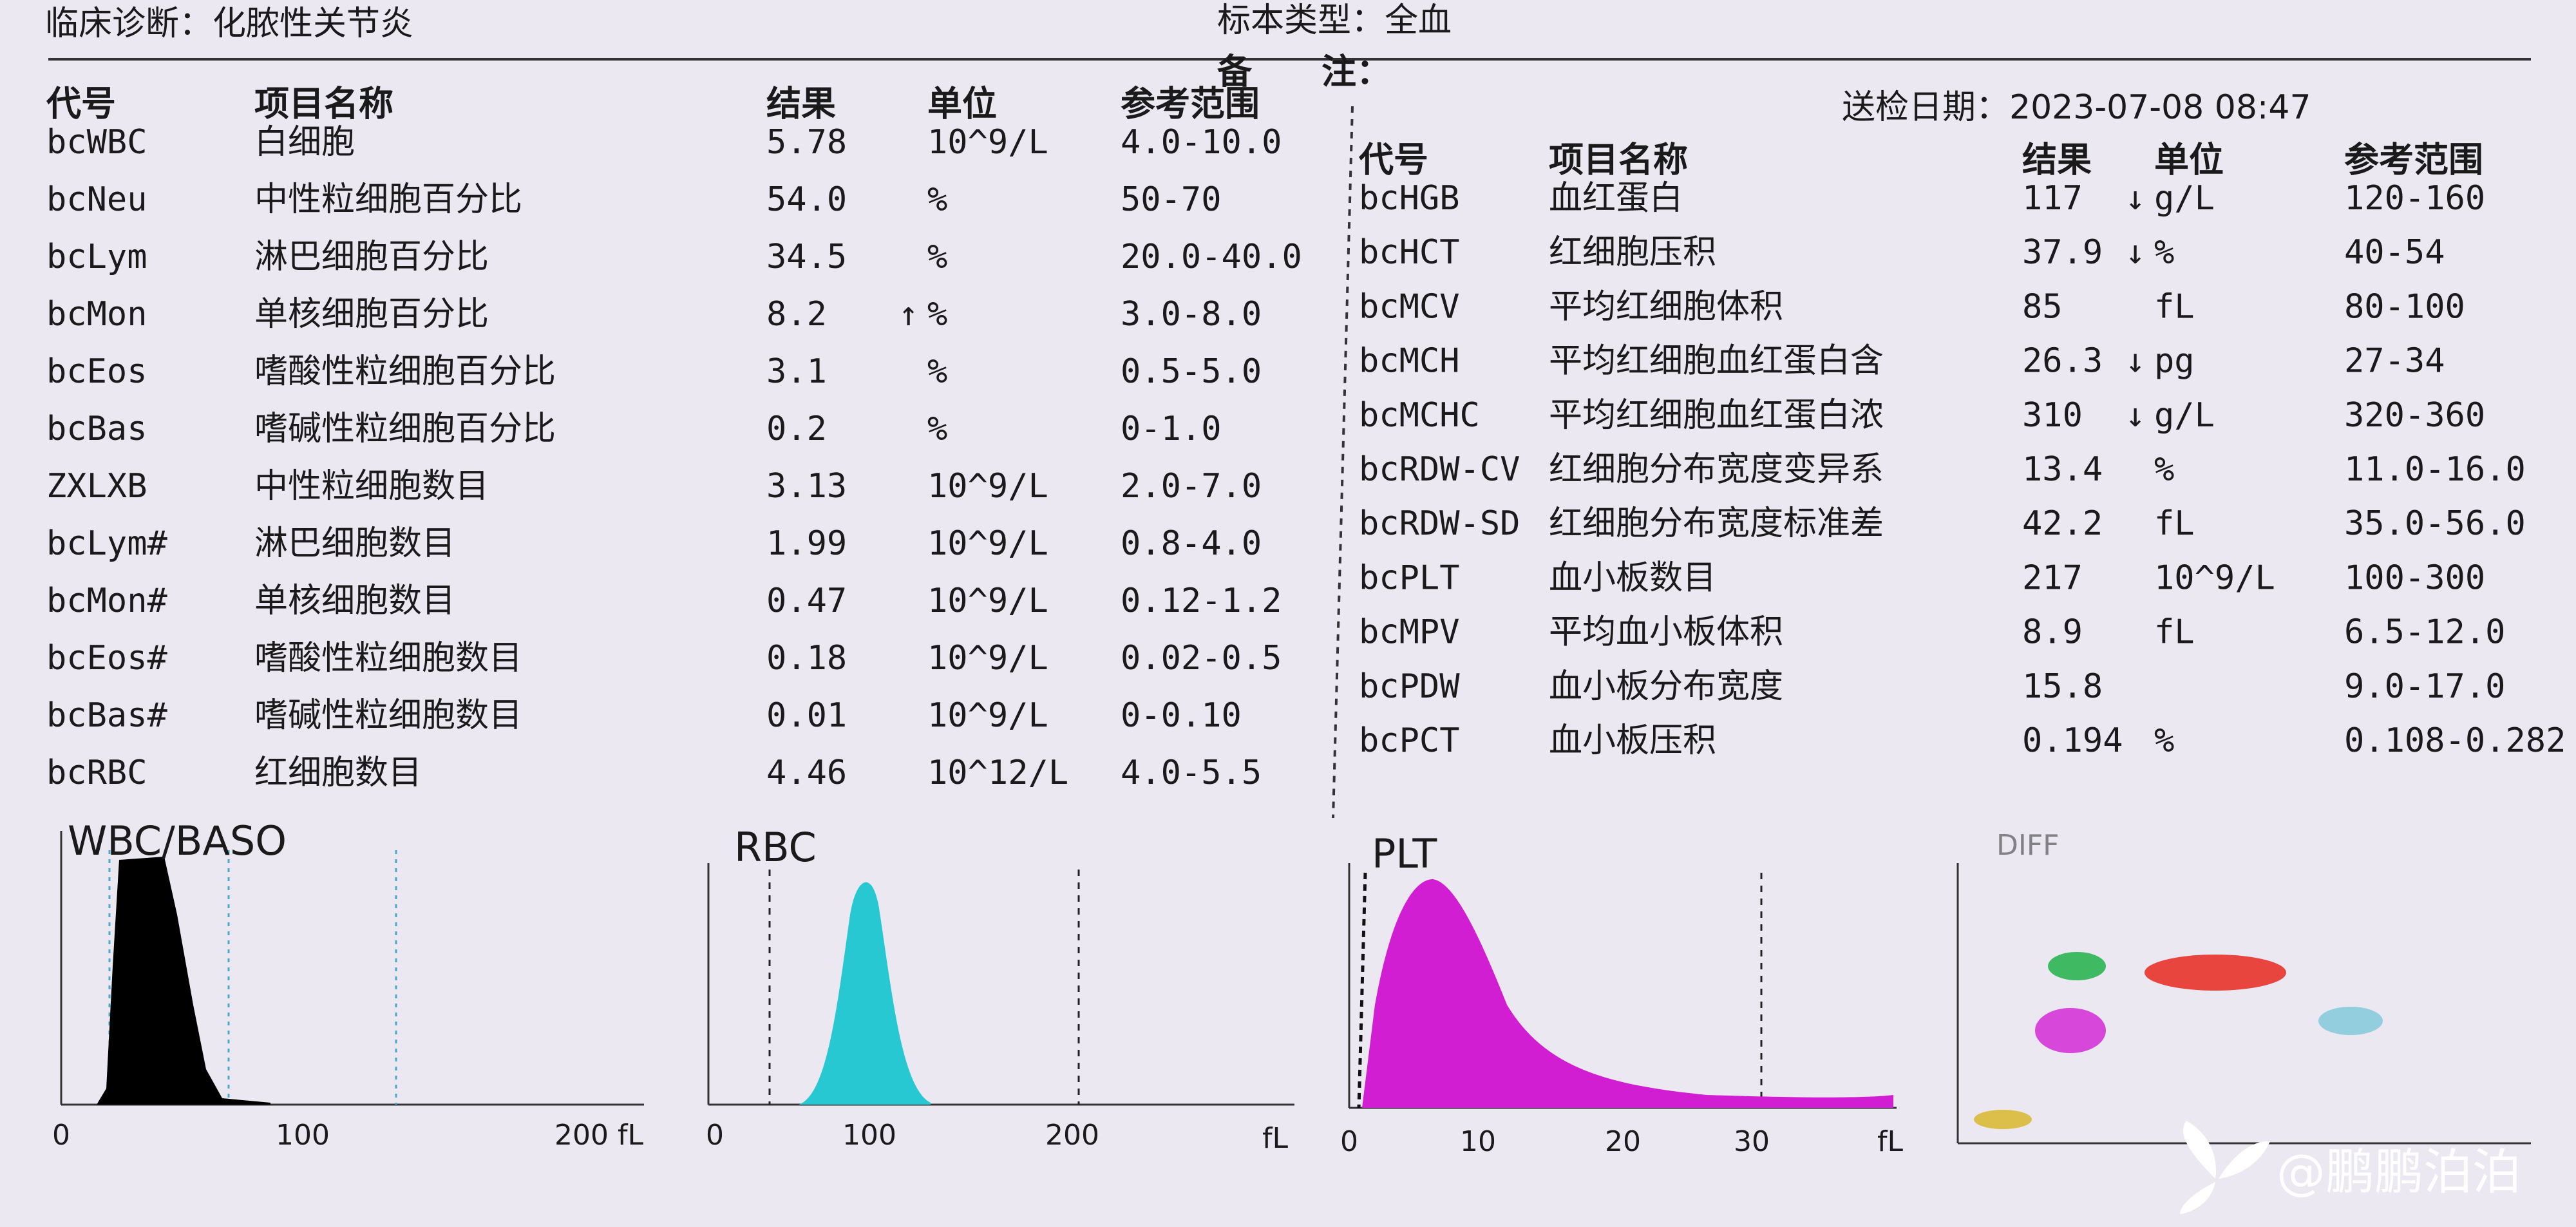 The image size is (2576, 1227). I want to click on tick-label: 10, so click(1478, 1141).